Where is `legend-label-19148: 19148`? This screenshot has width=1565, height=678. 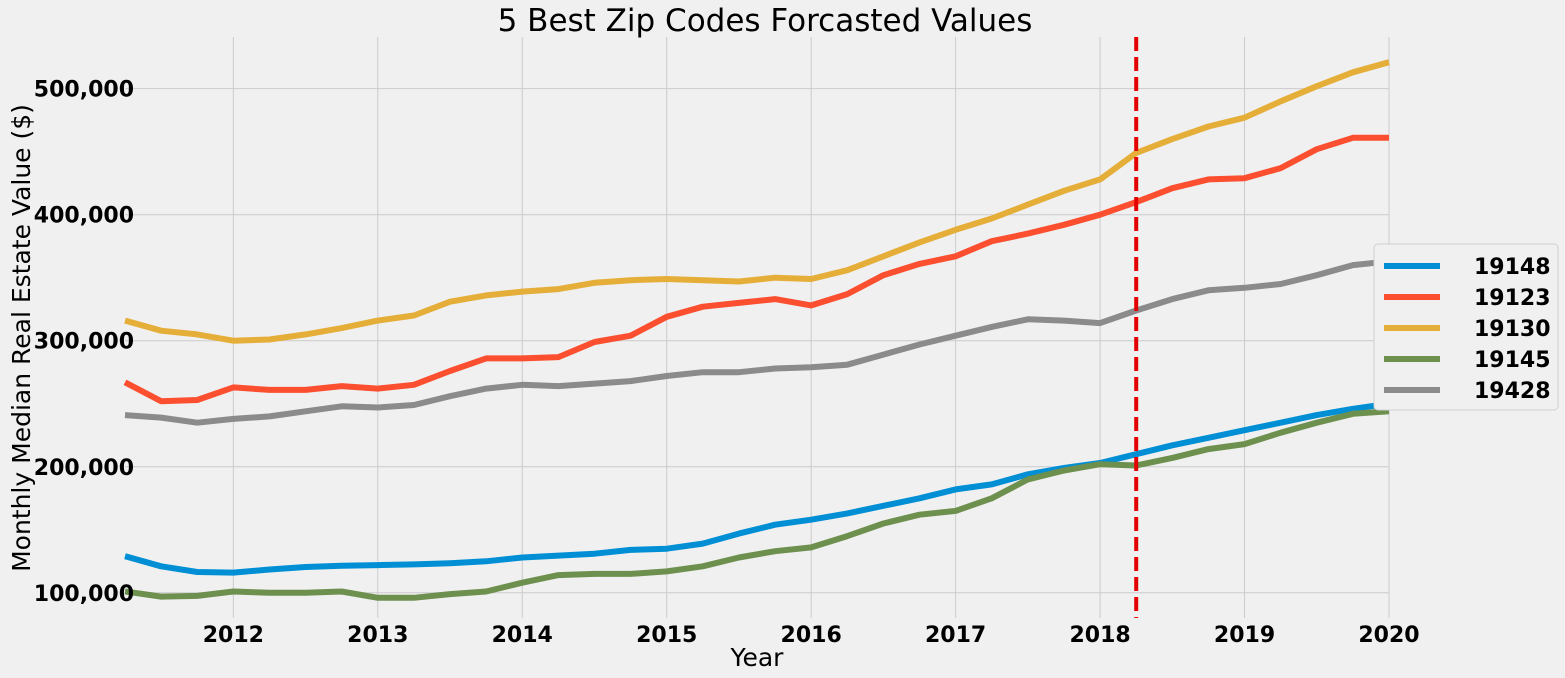 legend-label-19148: 19148 is located at coordinates (1512, 267).